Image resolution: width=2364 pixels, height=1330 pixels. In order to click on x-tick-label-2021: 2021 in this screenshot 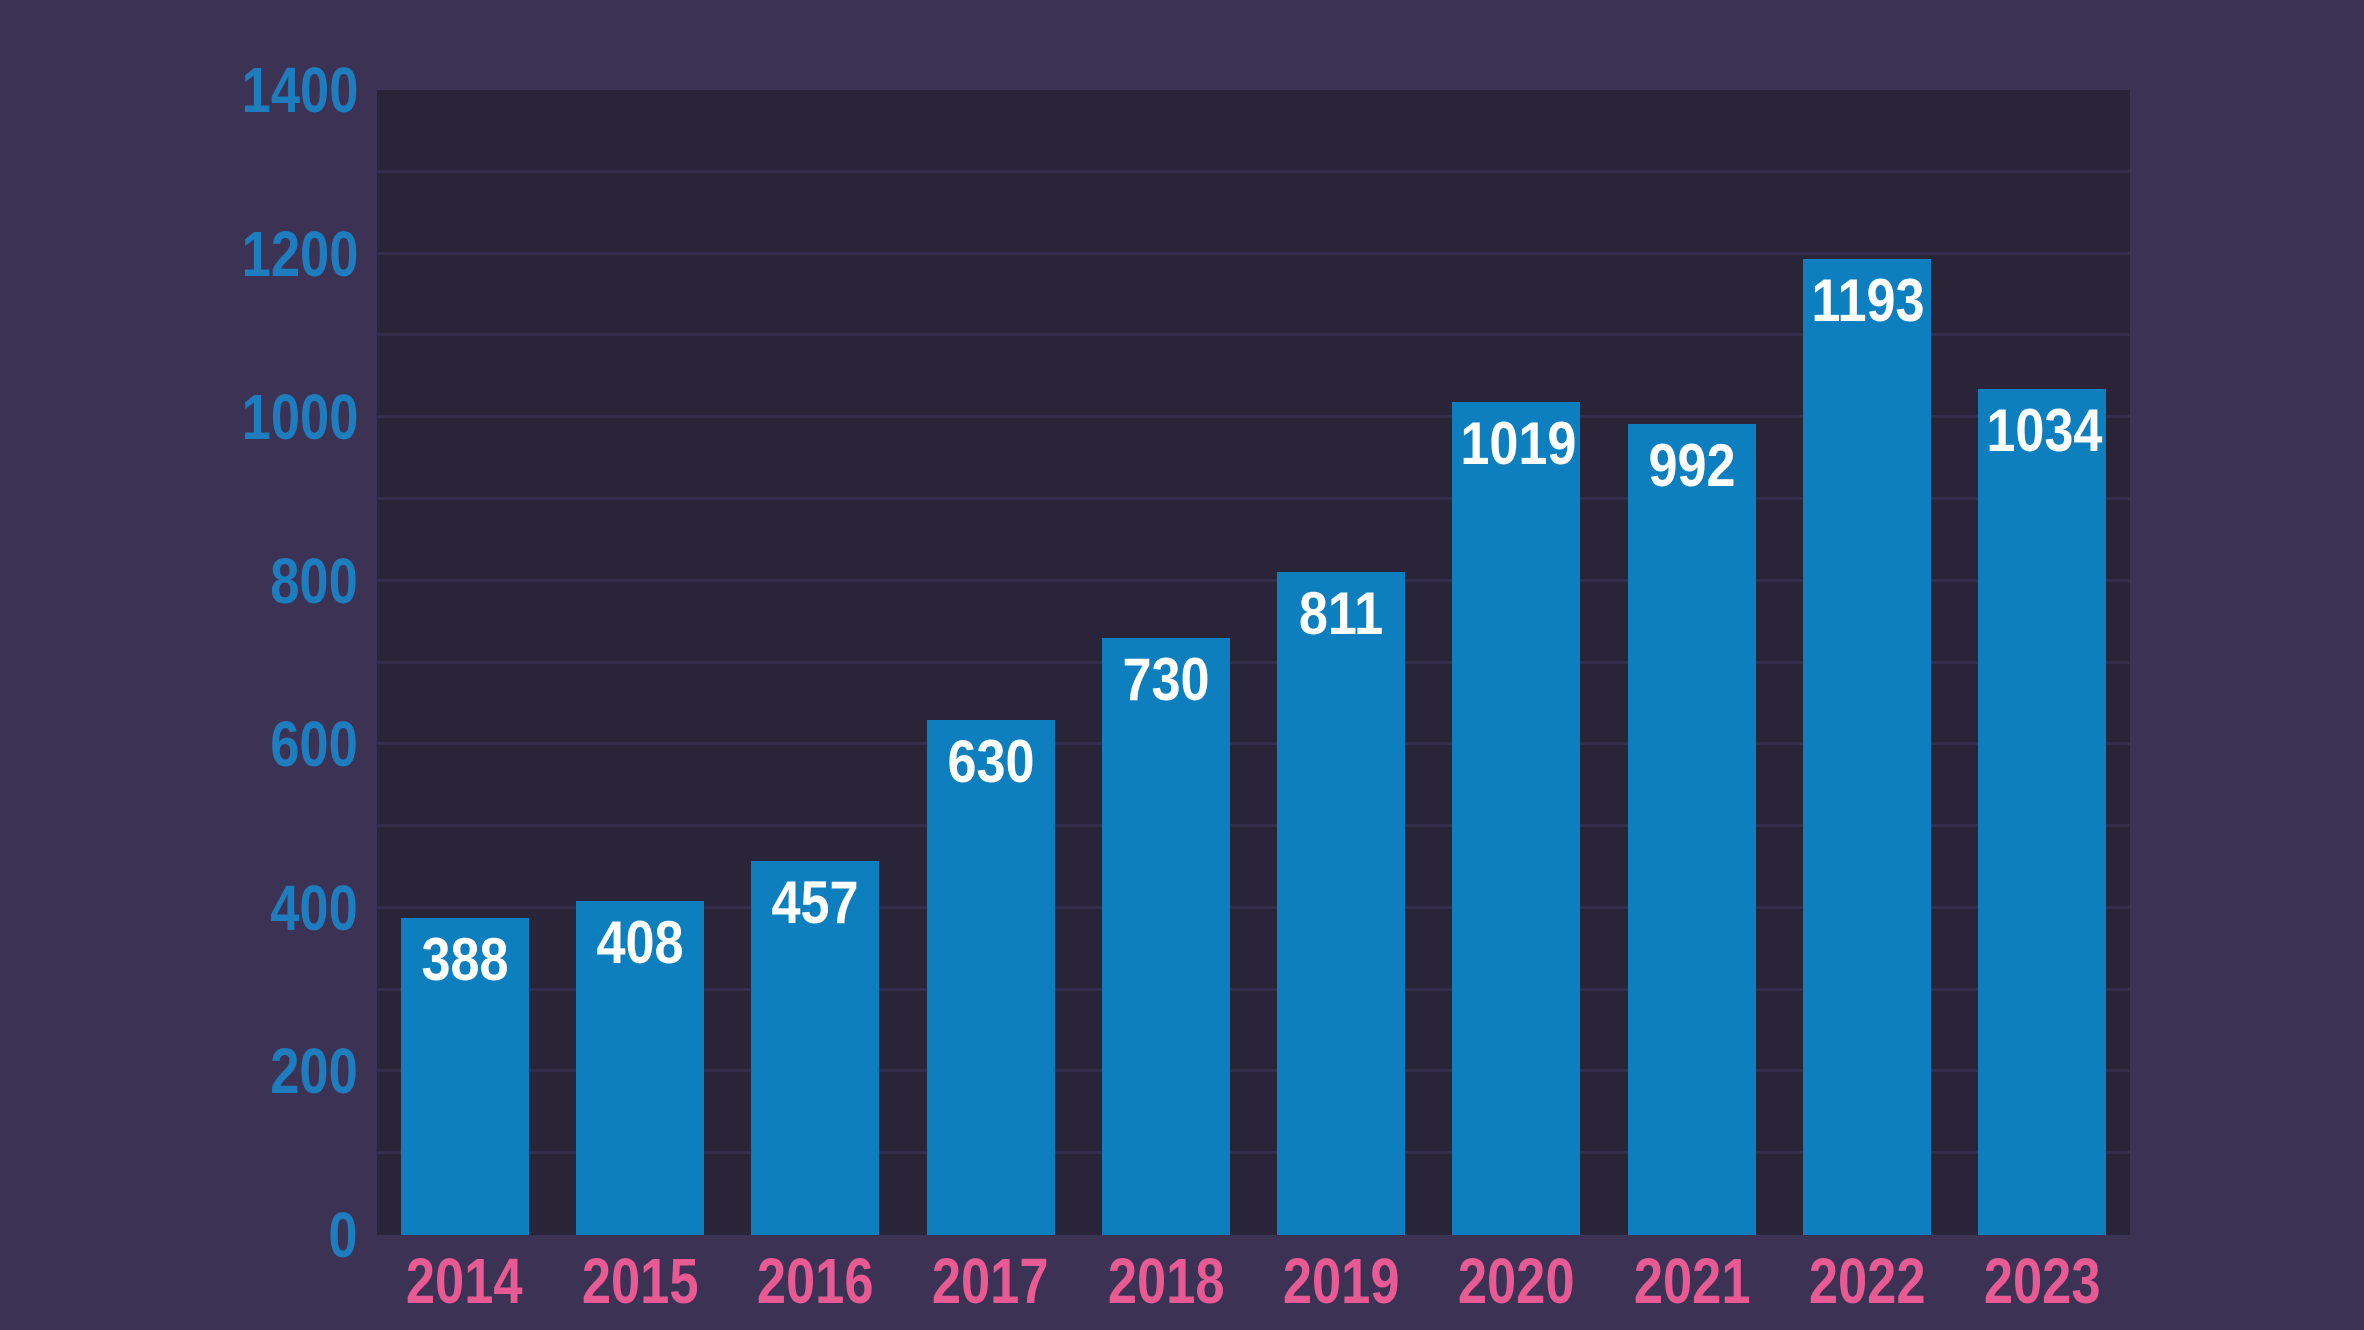, I will do `click(1692, 1281)`.